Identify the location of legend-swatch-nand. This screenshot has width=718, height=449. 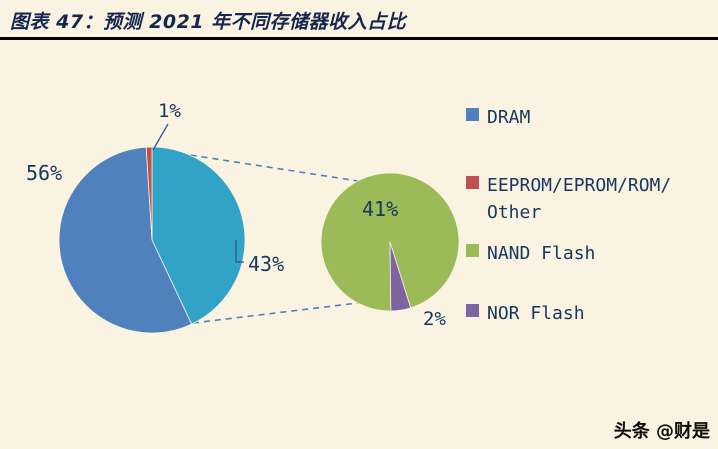
(472, 250).